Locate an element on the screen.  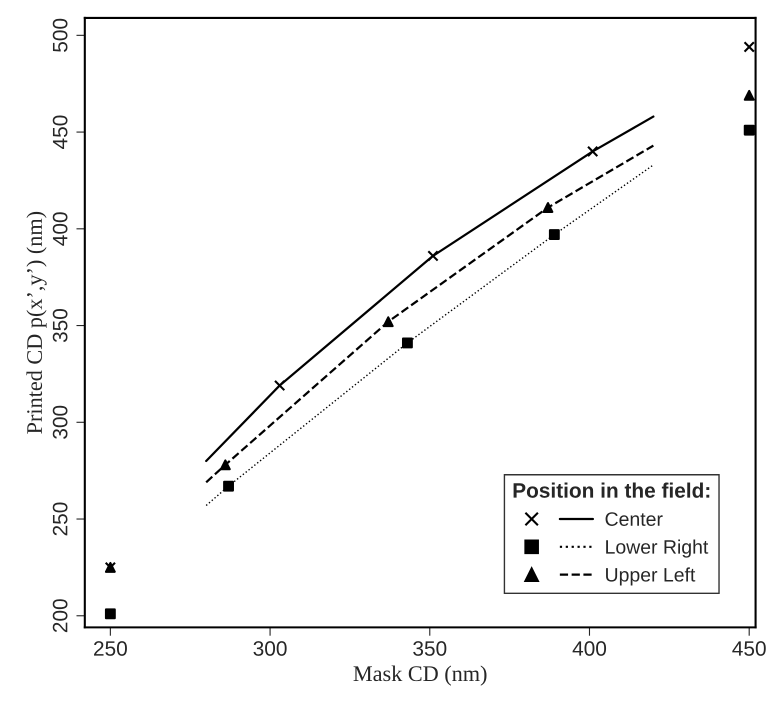
y-axis-title: Printed CD p(x’,y’) (nm) is located at coordinates (36, 323).